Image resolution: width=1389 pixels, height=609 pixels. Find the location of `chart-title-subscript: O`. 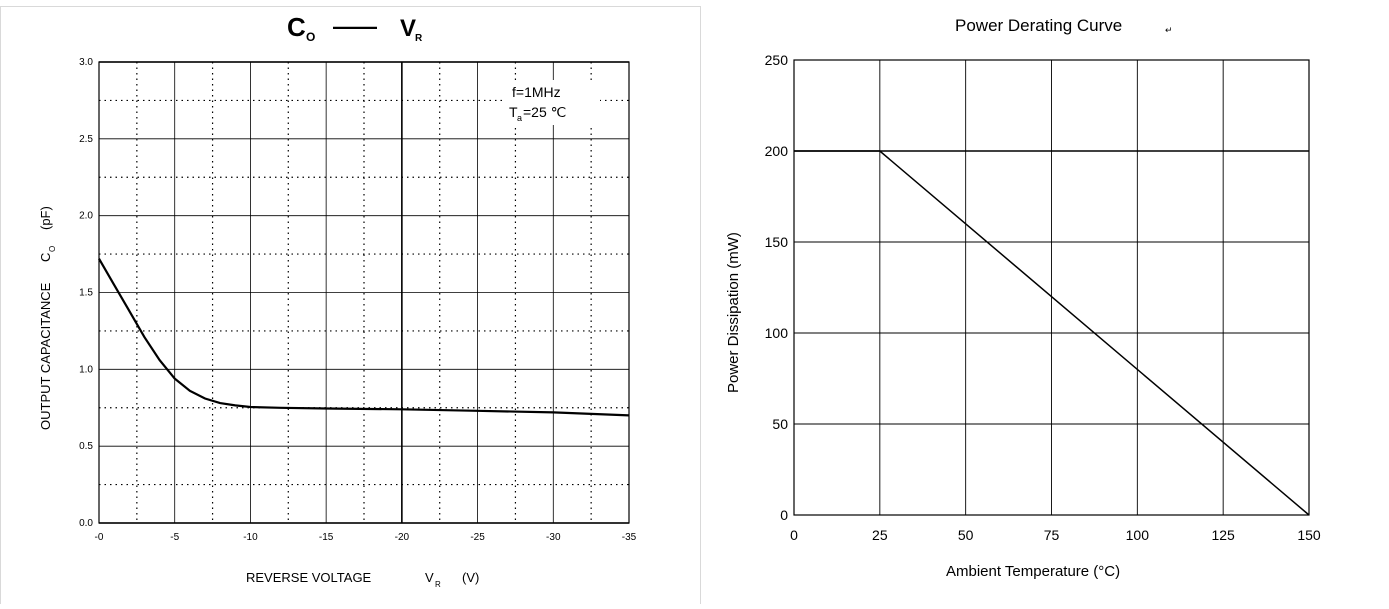

chart-title-subscript: O is located at coordinates (310, 37).